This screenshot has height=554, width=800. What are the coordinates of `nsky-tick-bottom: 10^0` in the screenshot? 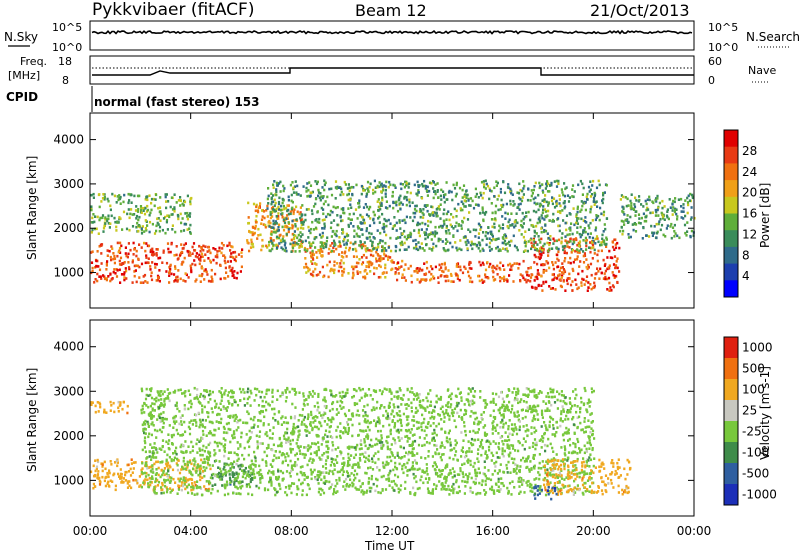 It's located at (67, 47).